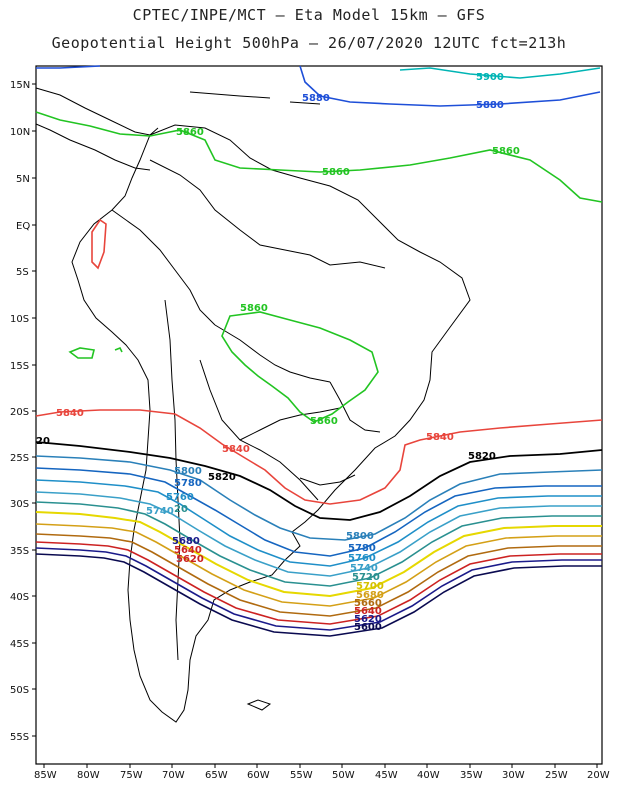 The height and width of the screenshot is (800, 618). What do you see at coordinates (19, 366) in the screenshot?
I see `lat-label: 15S` at bounding box center [19, 366].